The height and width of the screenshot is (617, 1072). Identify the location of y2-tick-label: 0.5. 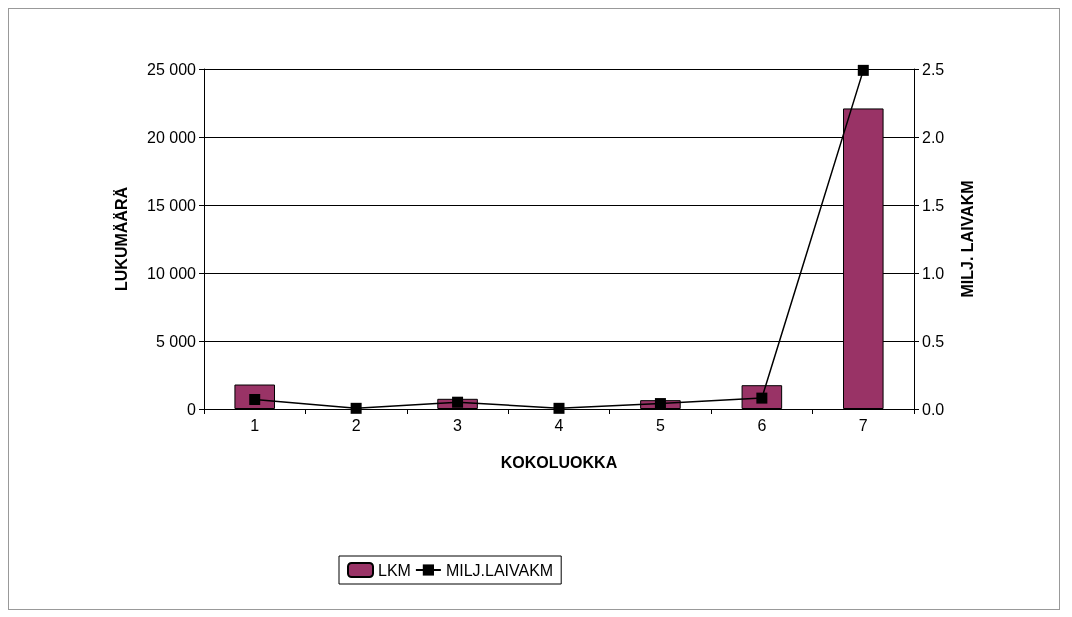
(933, 341).